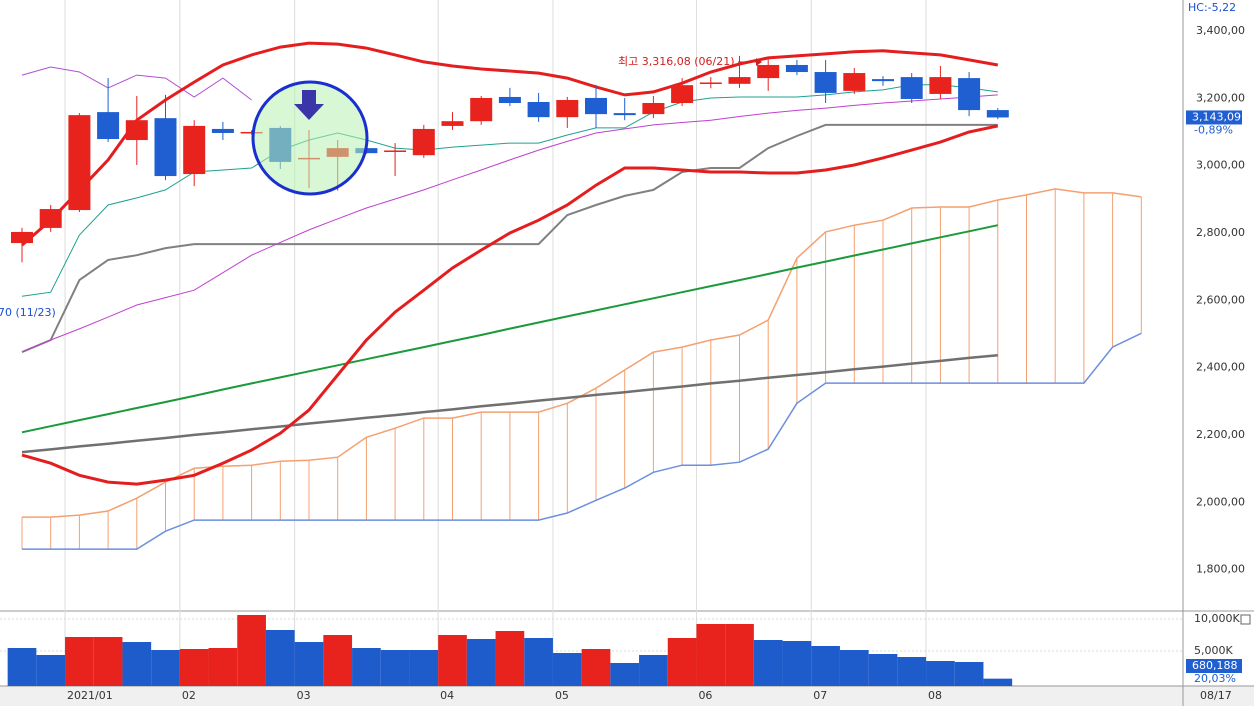 This screenshot has width=1254, height=706. Describe the element at coordinates (1215, 678) in the screenshot. I see `volume-change-label: 20,03%` at that location.